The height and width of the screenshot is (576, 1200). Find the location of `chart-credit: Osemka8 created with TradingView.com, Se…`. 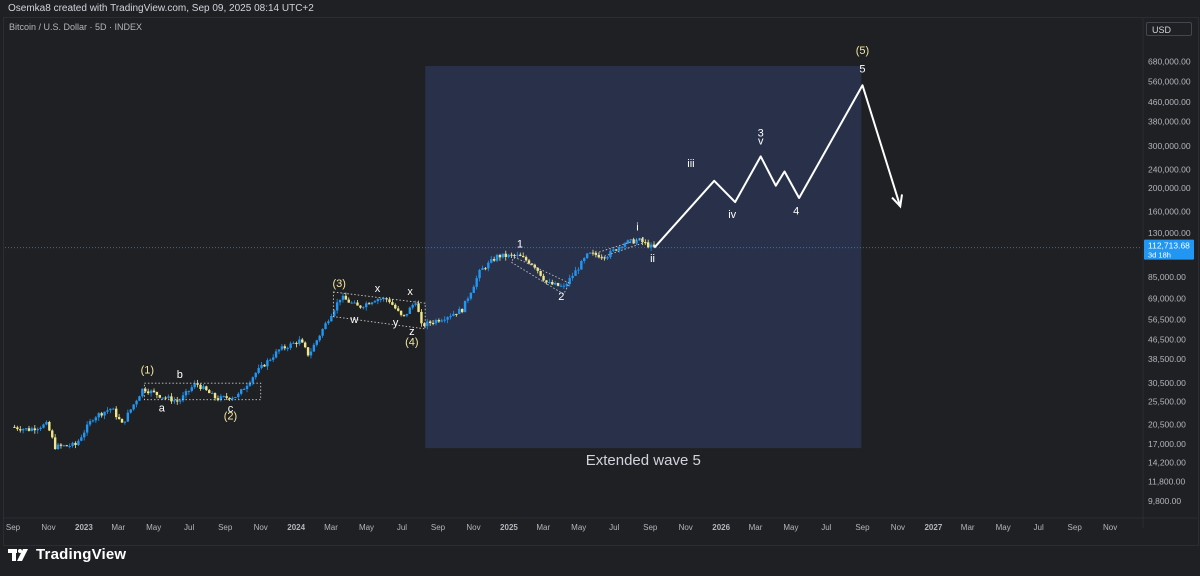

chart-credit: Osemka8 created with TradingView.com, Se… is located at coordinates (161, 8).